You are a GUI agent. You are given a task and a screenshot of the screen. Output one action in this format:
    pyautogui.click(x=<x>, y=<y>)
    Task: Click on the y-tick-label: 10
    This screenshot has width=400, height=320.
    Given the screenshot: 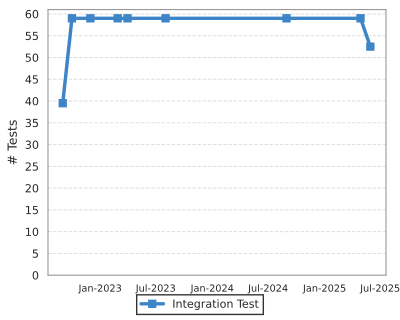 What is the action you would take?
    pyautogui.click(x=32, y=232)
    